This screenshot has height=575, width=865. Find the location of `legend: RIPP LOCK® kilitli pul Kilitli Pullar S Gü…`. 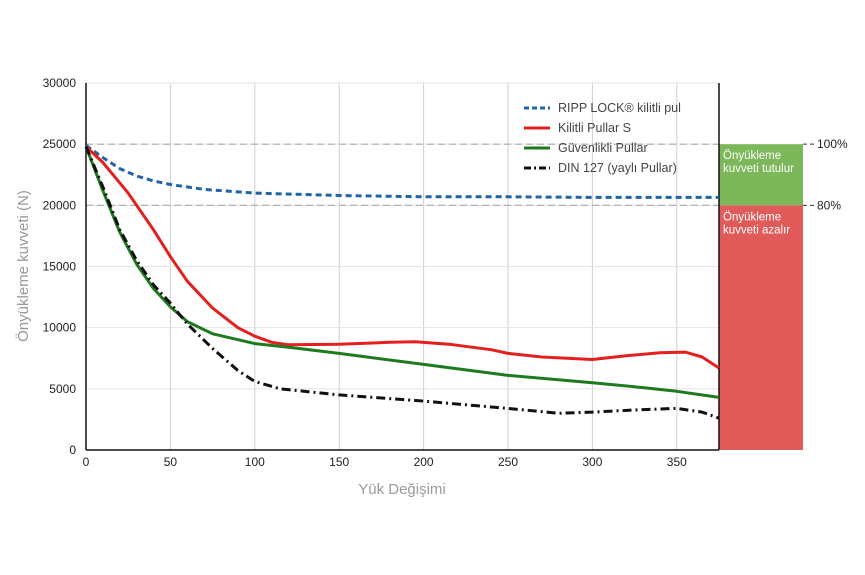

legend: RIPP LOCK® kilitli pul Kilitli Pullar S Gü… is located at coordinates (602, 138).